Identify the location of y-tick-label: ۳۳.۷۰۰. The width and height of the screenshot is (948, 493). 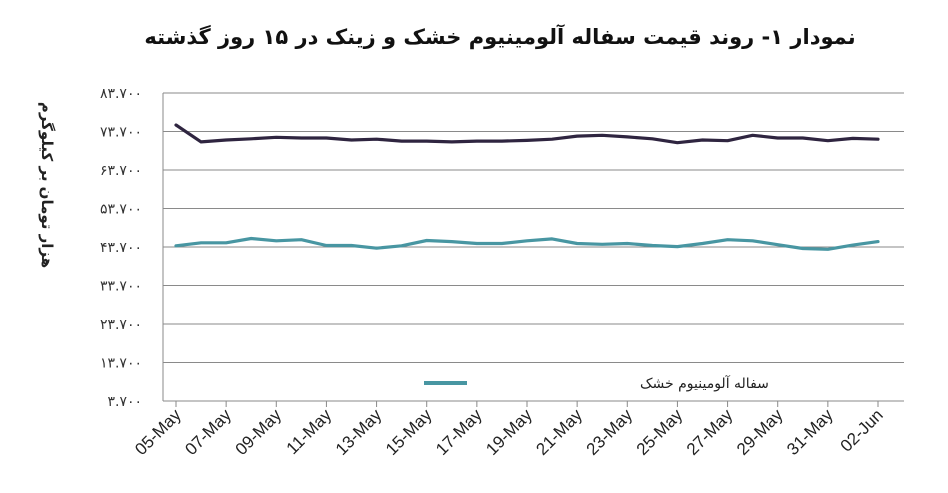
(121, 287).